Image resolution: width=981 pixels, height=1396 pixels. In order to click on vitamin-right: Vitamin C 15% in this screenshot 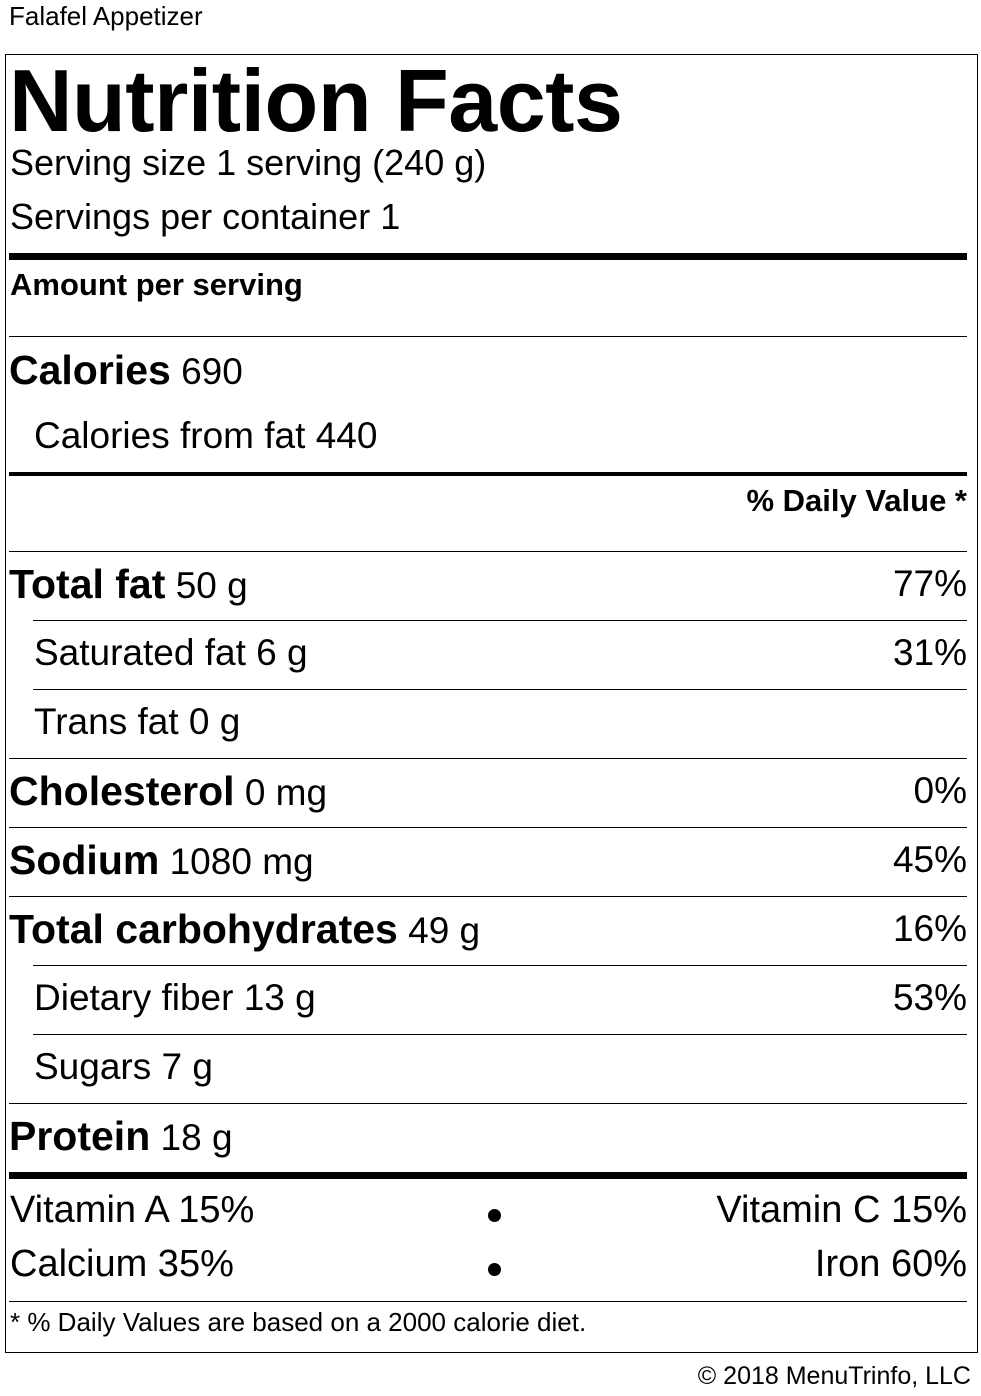, I will do `click(841, 1210)`.